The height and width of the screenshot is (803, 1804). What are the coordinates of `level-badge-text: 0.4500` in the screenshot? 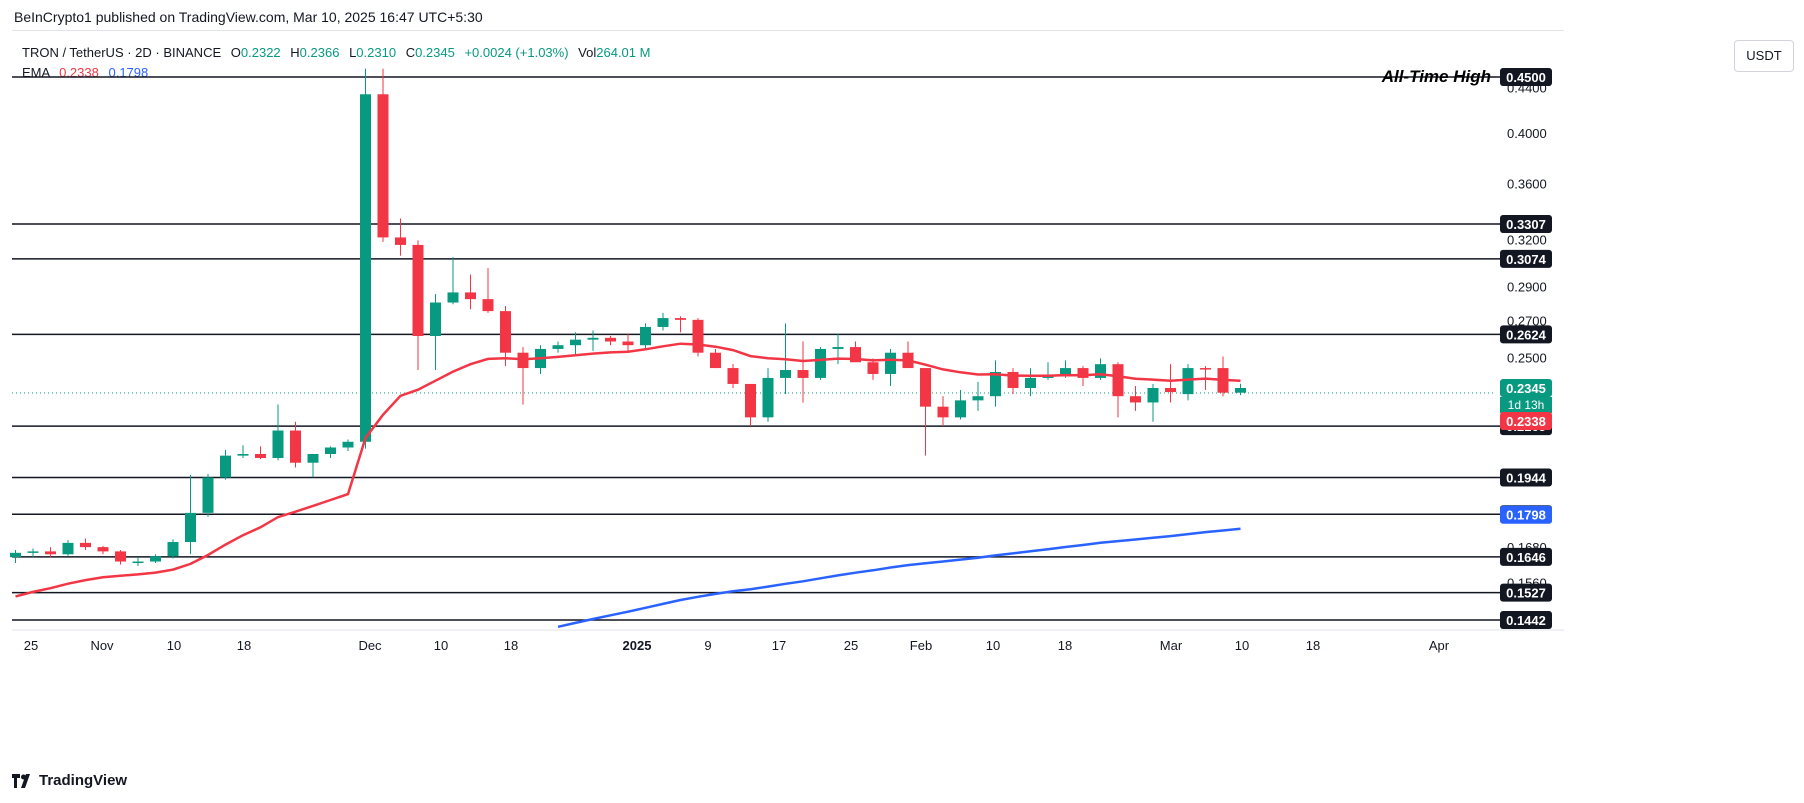 It's located at (1526, 77).